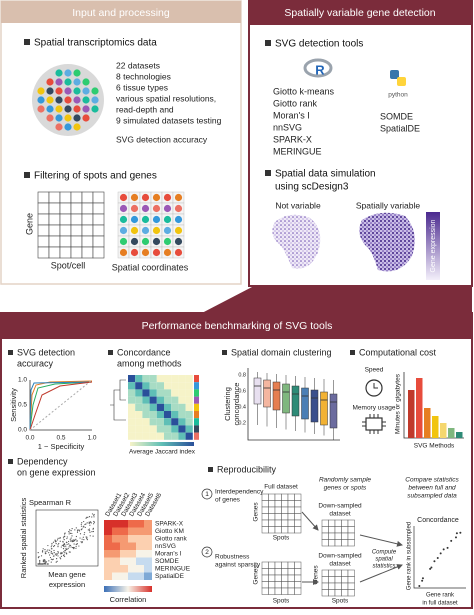 This screenshot has width=474, height=615. What do you see at coordinates (22, 405) in the screenshot?
I see `y-tick-label: 0.5` at bounding box center [22, 405].